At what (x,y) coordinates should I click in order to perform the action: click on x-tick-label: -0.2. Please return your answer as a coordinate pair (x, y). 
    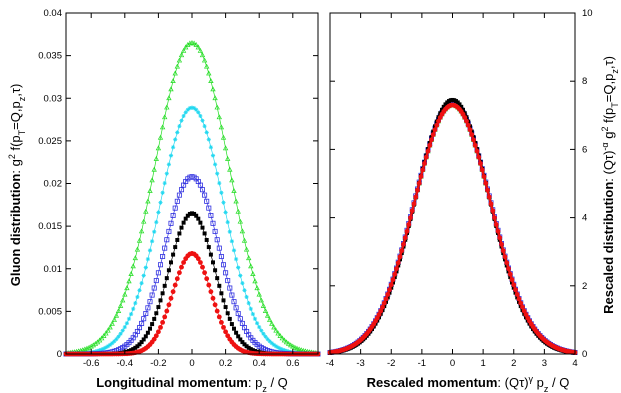
    Looking at the image, I should click on (158, 363).